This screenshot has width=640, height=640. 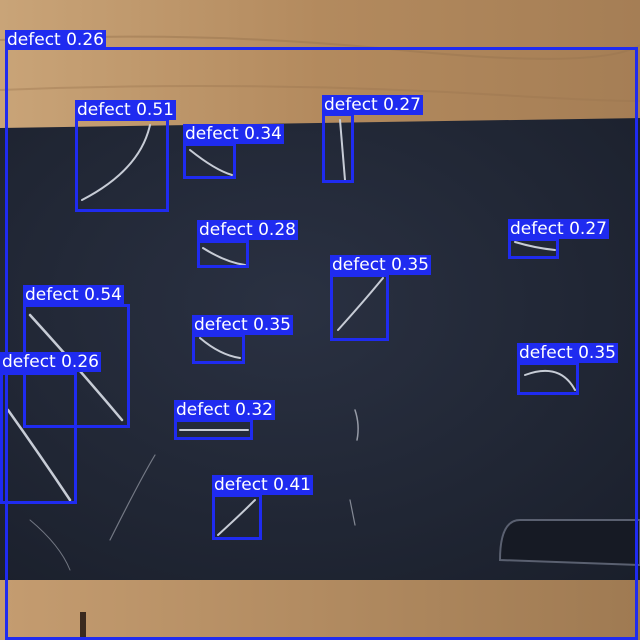 I want to click on detection-label: defect 0.32, so click(x=224, y=410).